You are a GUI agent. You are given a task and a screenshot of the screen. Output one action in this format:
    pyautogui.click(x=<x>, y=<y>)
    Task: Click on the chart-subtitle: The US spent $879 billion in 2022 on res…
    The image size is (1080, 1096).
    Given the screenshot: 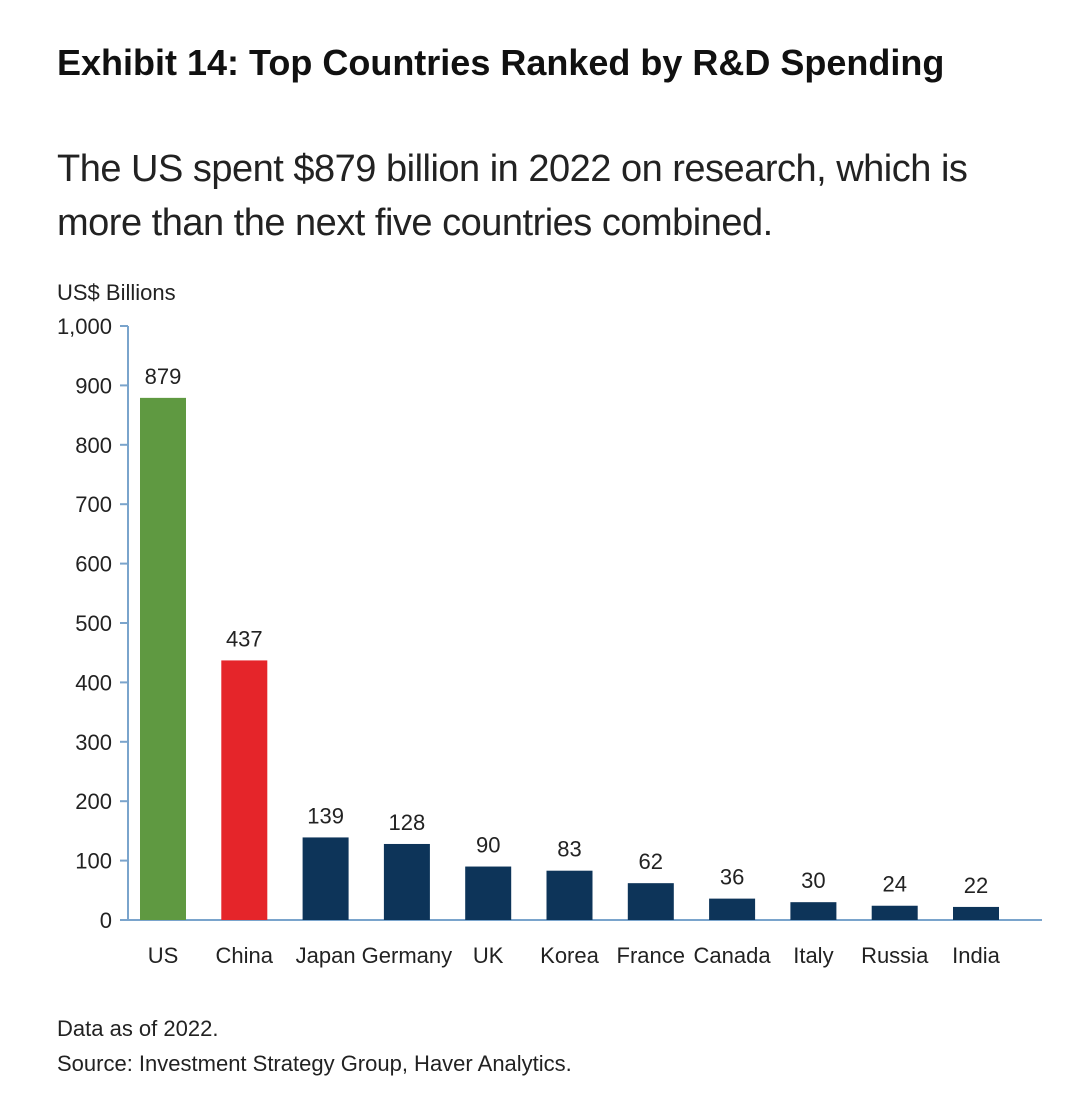 What is the action you would take?
    pyautogui.click(x=512, y=196)
    